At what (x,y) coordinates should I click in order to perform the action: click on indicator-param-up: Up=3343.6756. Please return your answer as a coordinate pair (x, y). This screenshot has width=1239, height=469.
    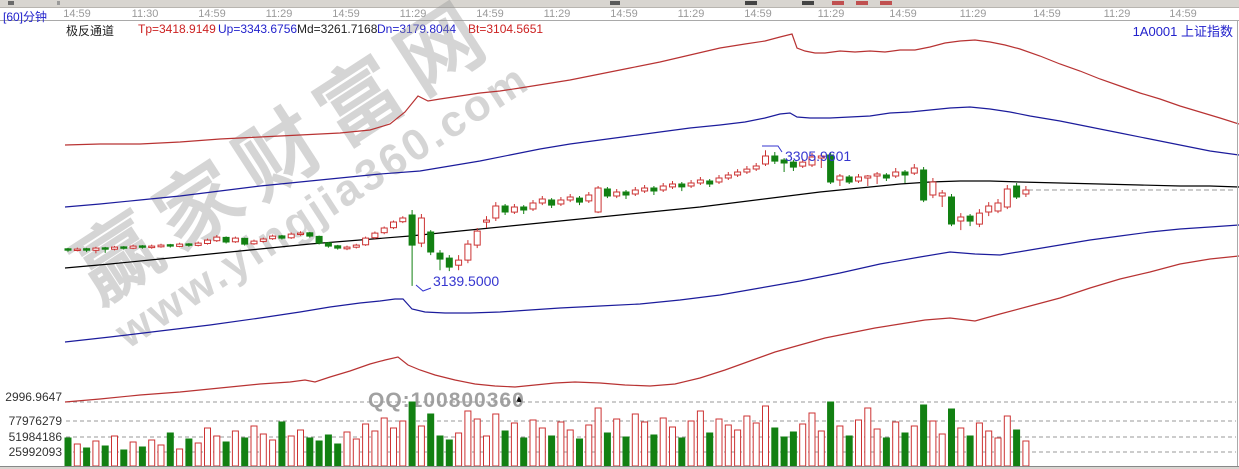
    Looking at the image, I should click on (258, 29).